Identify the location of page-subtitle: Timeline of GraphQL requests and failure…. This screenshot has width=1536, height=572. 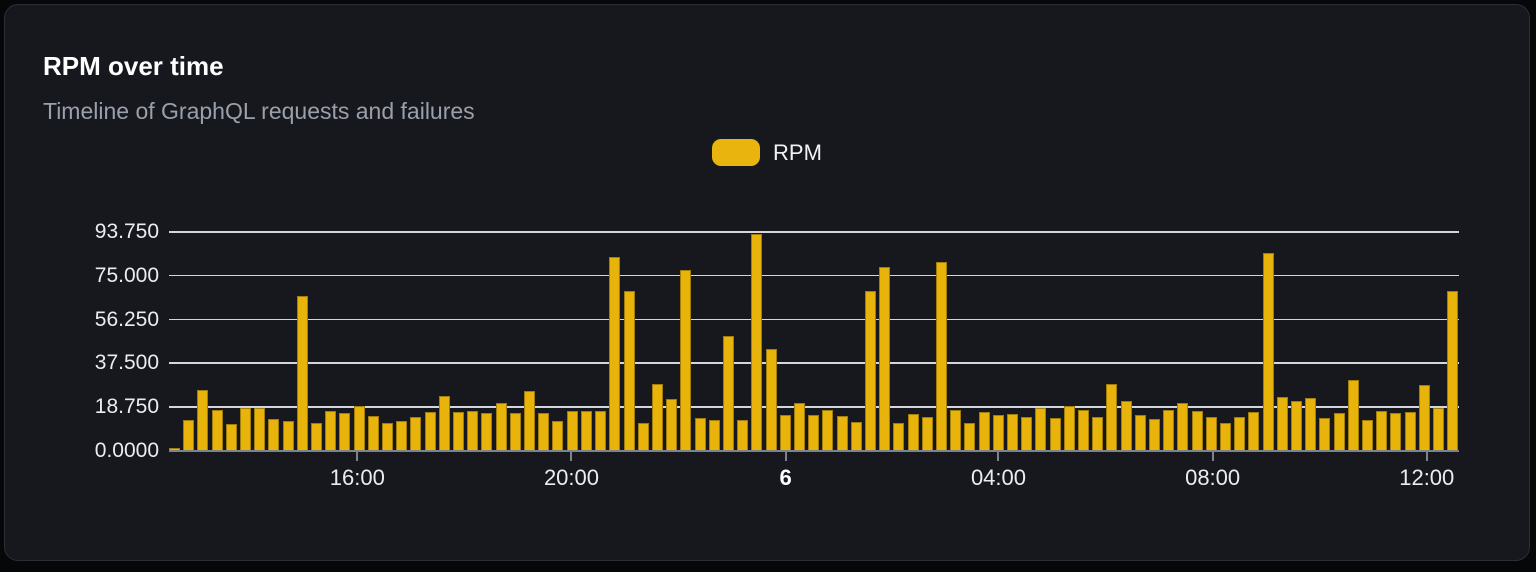
(259, 111).